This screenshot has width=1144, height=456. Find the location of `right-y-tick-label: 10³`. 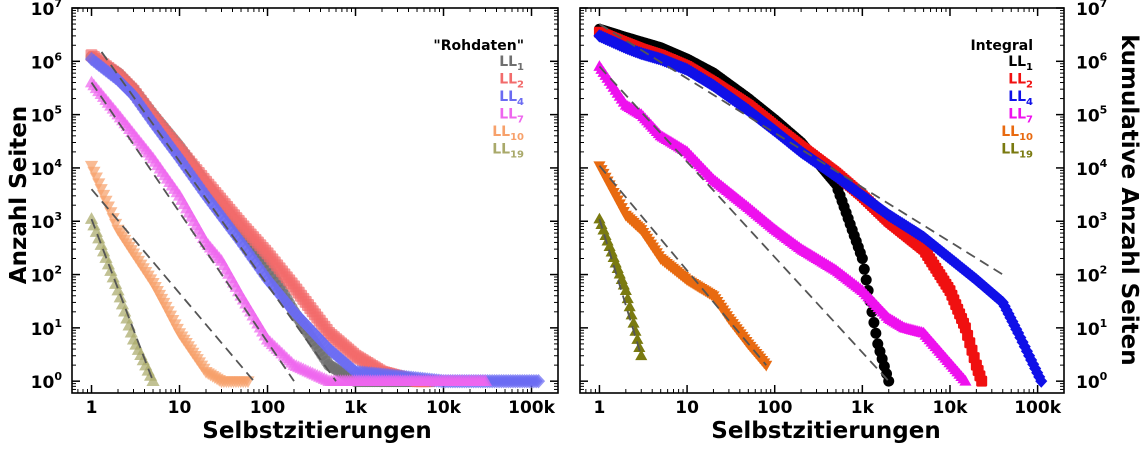

right-y-tick-label: 10³ is located at coordinates (1091, 221).